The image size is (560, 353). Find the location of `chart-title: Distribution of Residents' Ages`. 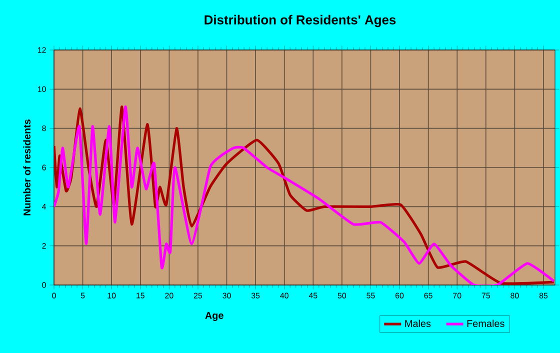

chart-title: Distribution of Residents' Ages is located at coordinates (300, 21).